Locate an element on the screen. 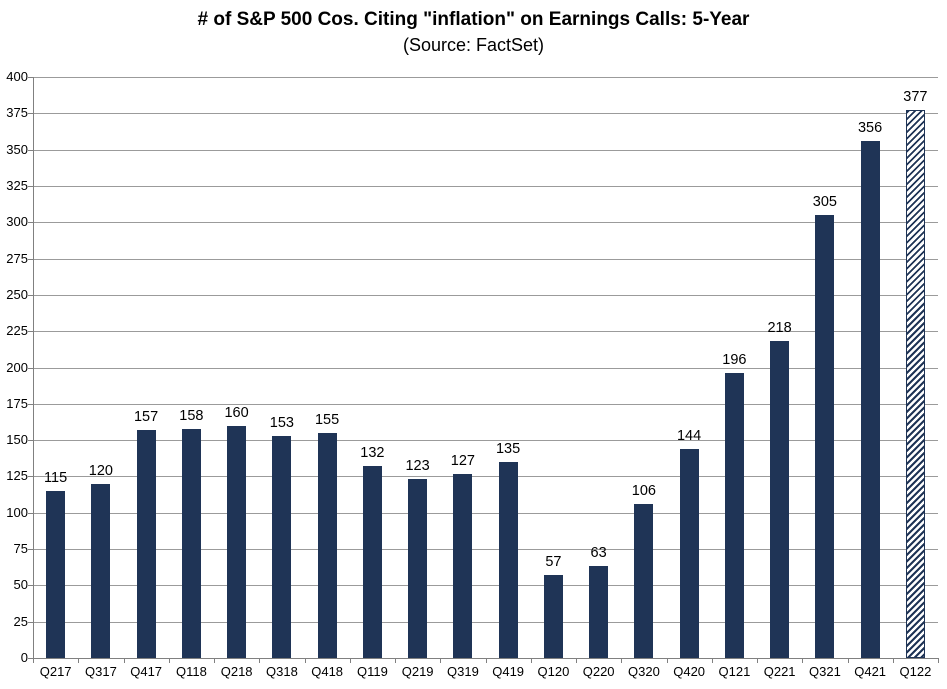  bar-value-label: 153 is located at coordinates (281, 423).